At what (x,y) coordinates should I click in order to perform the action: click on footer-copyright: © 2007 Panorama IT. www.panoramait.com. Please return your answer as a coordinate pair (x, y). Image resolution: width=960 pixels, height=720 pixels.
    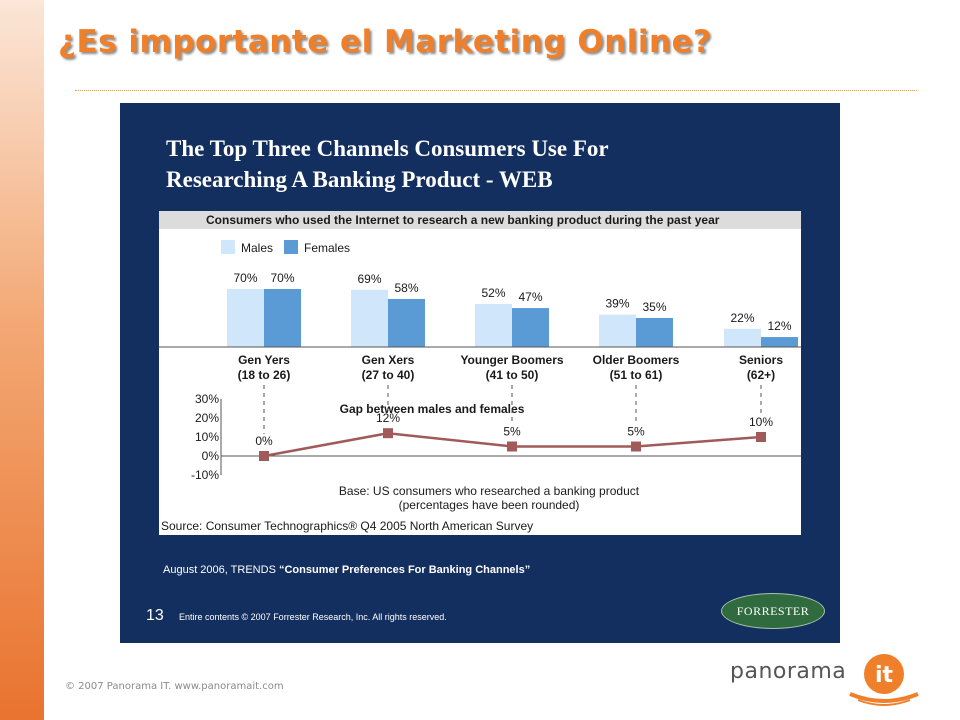
    Looking at the image, I should click on (174, 686).